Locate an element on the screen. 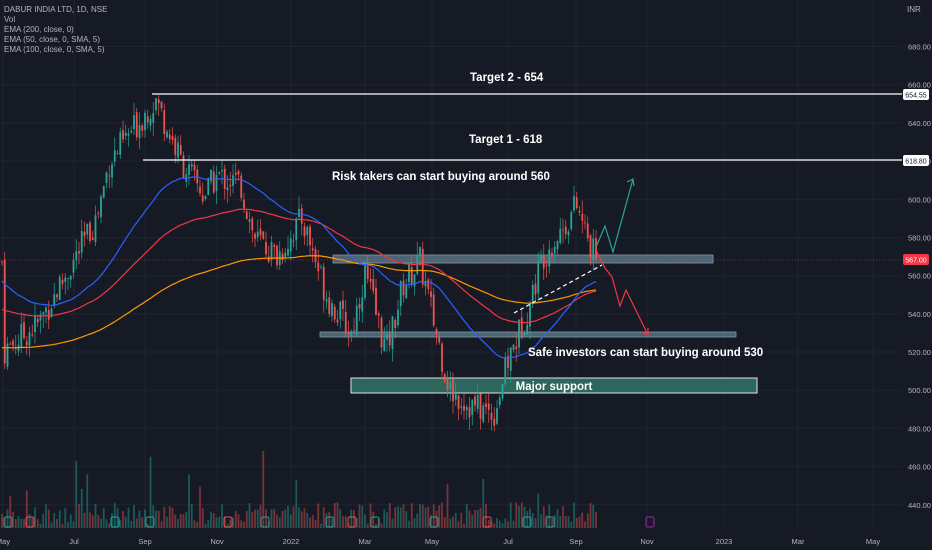 The width and height of the screenshot is (932, 550). indicator-vol: Vol is located at coordinates (10, 19).